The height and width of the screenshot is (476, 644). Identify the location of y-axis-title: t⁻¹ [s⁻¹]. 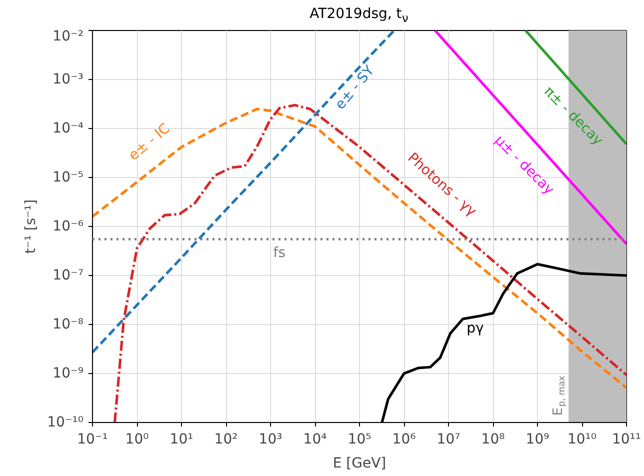
(31, 226).